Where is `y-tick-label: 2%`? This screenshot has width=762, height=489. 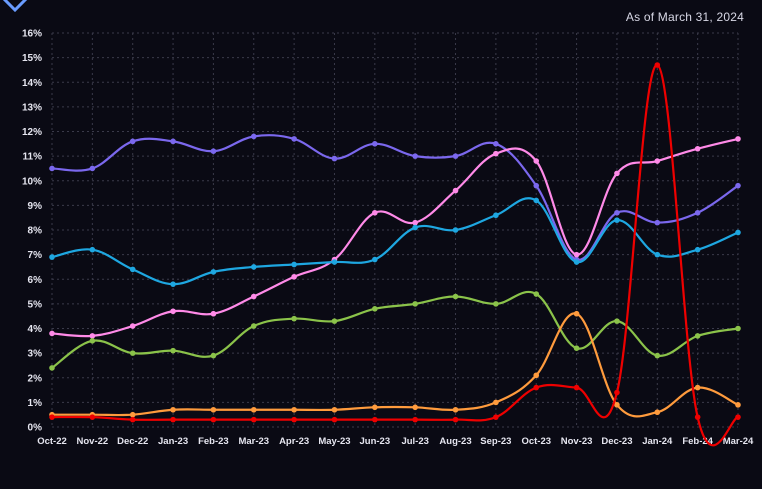
y-tick-label: 2% is located at coordinates (35, 378).